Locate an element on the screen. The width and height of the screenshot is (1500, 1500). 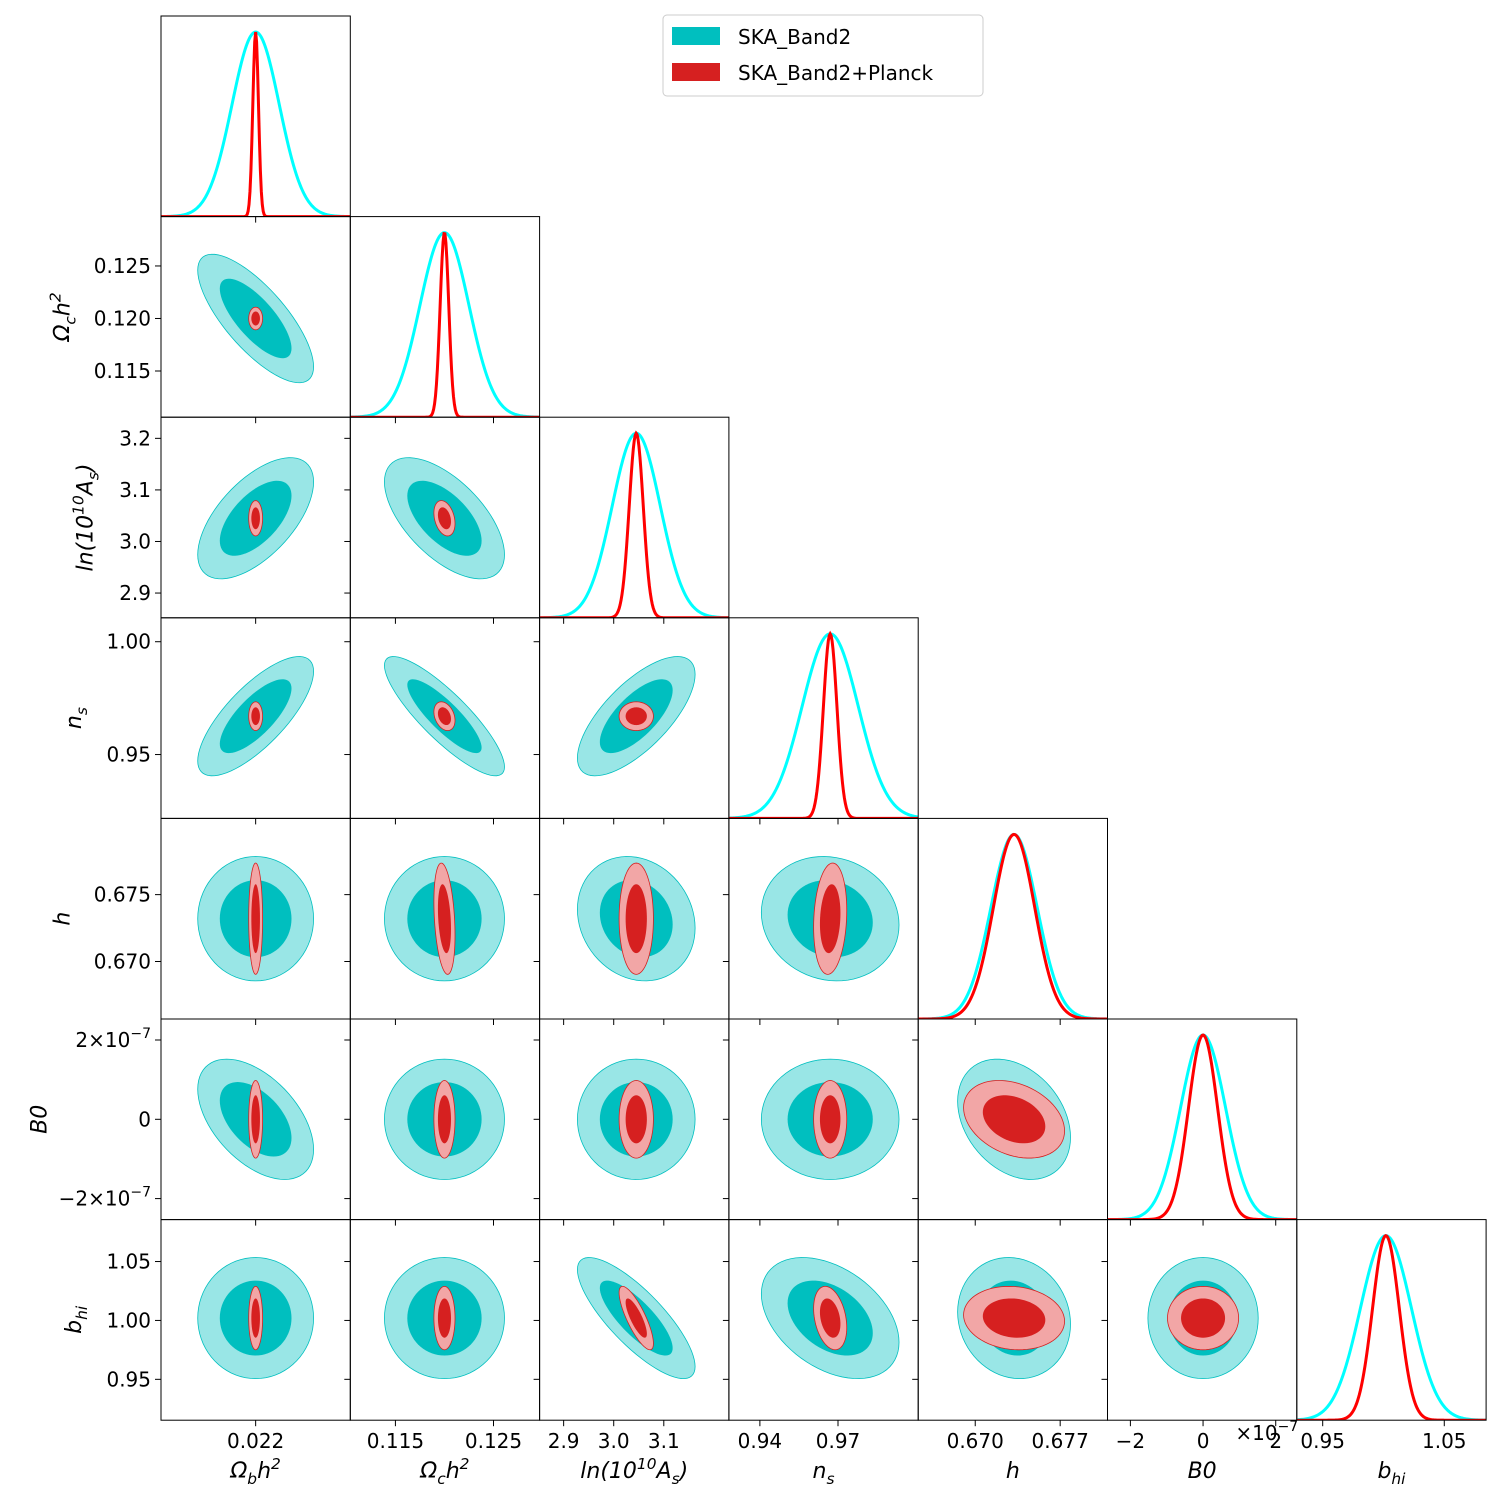
y-axis-label: ns is located at coordinates (76, 718).